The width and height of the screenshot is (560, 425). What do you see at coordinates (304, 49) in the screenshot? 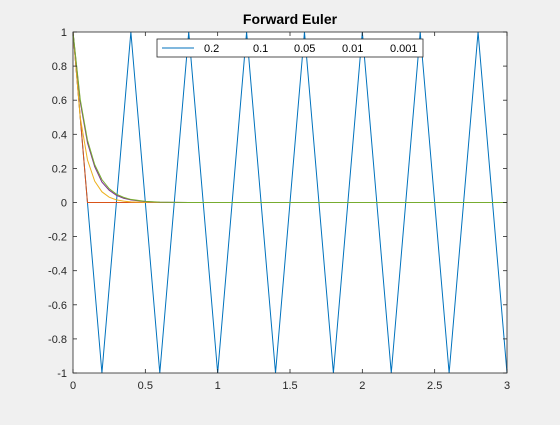
I see `legend-label-0.05: 0.05` at bounding box center [304, 49].